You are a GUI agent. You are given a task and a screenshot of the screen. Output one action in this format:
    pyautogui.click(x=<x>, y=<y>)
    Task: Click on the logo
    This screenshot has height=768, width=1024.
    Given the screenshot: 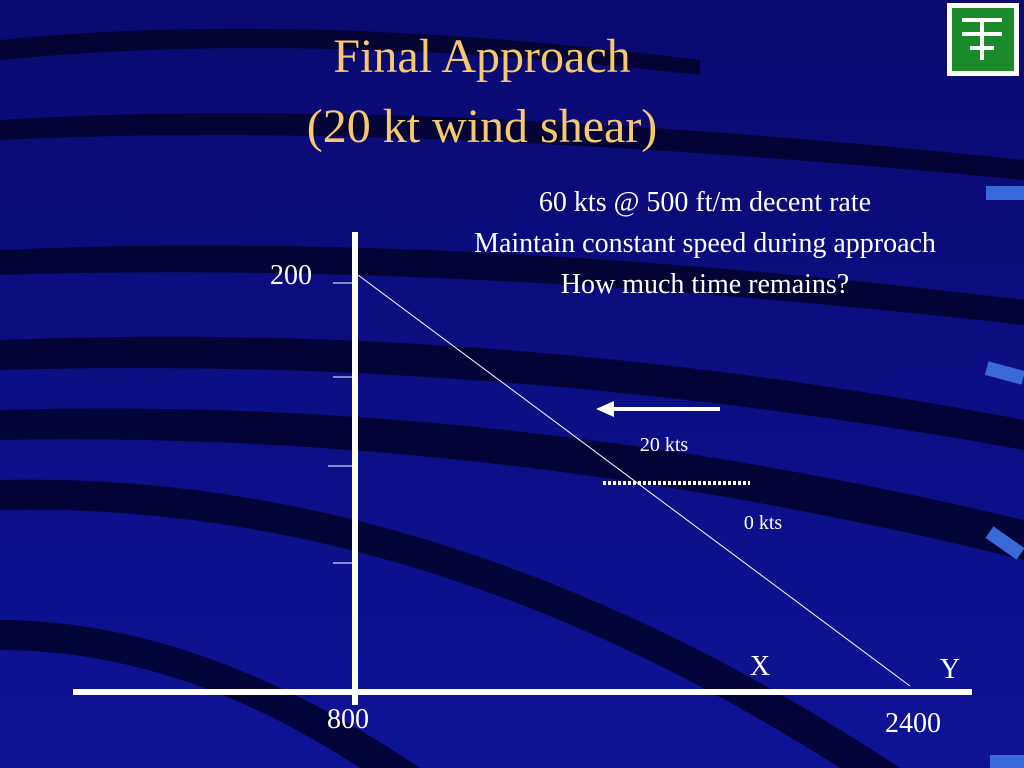 What is the action you would take?
    pyautogui.click(x=983, y=39)
    